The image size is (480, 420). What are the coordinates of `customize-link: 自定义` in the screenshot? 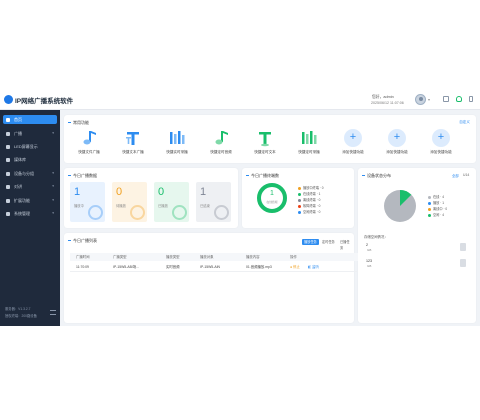 It's located at (464, 122).